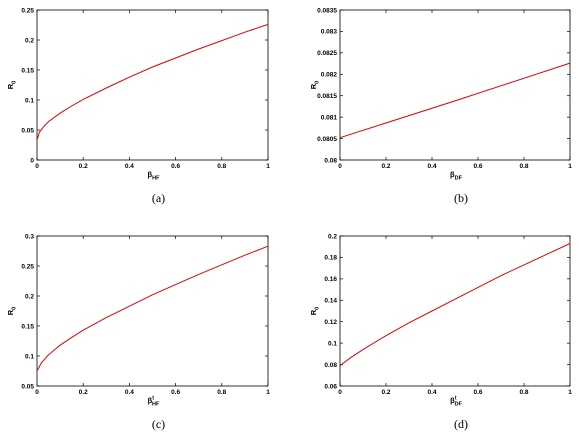 This screenshot has height=436, width=579. Describe the element at coordinates (330, 322) in the screenshot. I see `y-tick-label: 0.12` at that location.